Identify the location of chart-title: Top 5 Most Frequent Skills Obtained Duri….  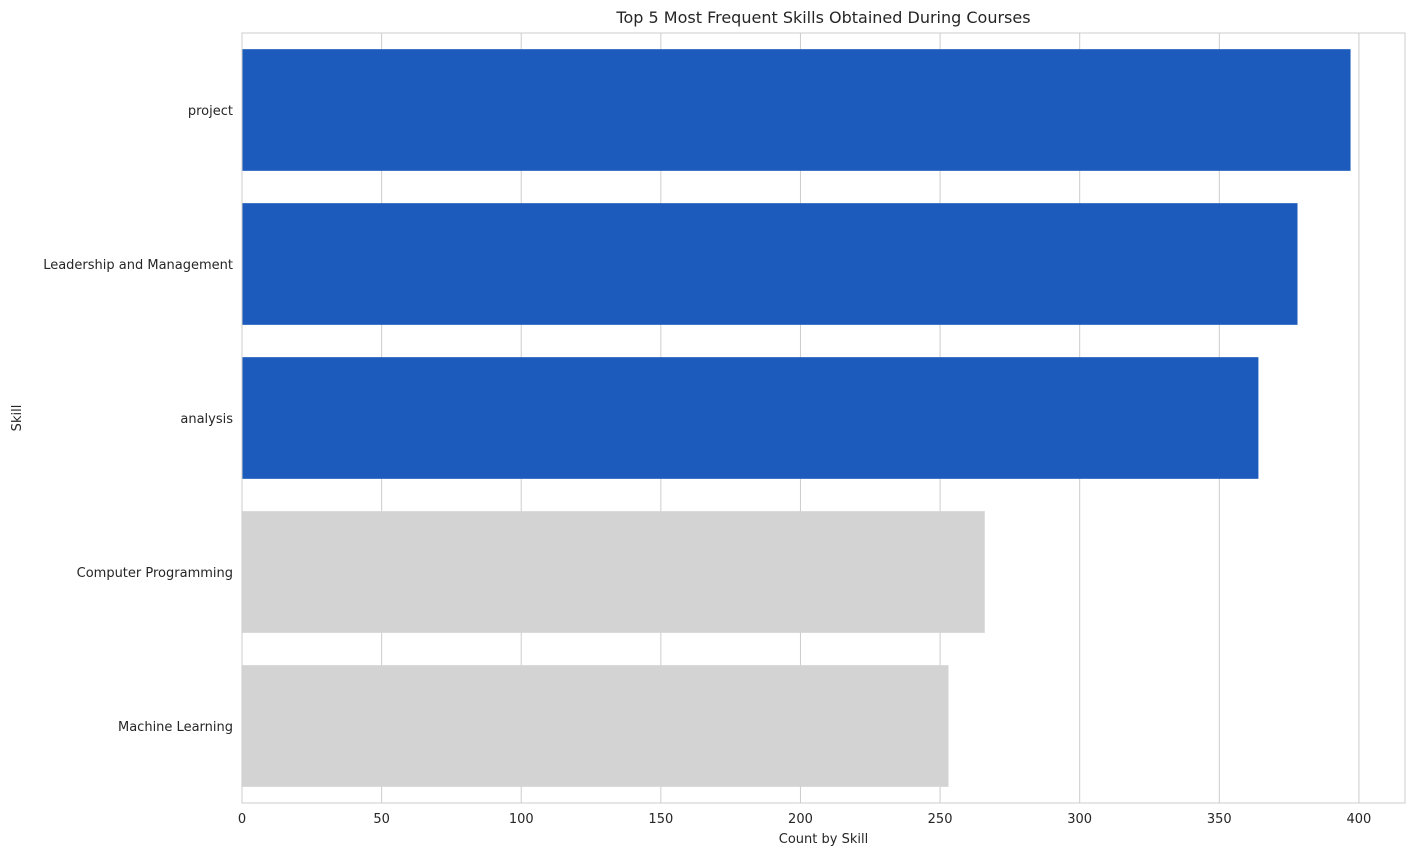
(822, 17).